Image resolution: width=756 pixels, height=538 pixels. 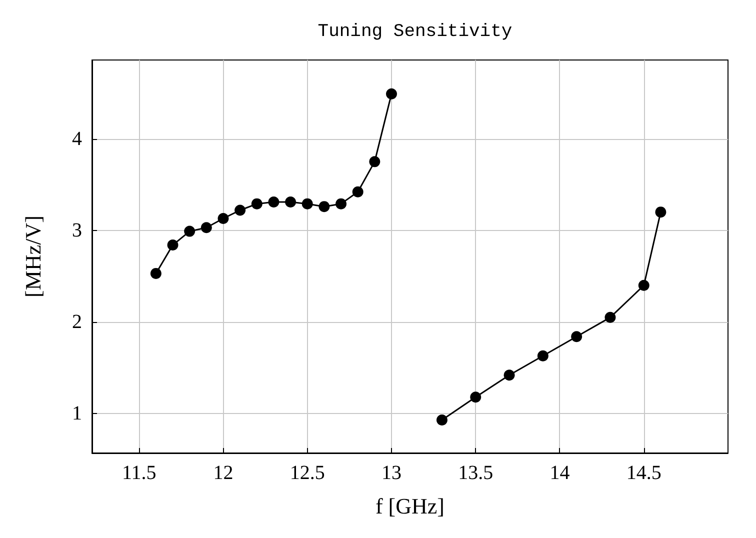 I want to click on y-tick-label: 2, so click(x=77, y=322).